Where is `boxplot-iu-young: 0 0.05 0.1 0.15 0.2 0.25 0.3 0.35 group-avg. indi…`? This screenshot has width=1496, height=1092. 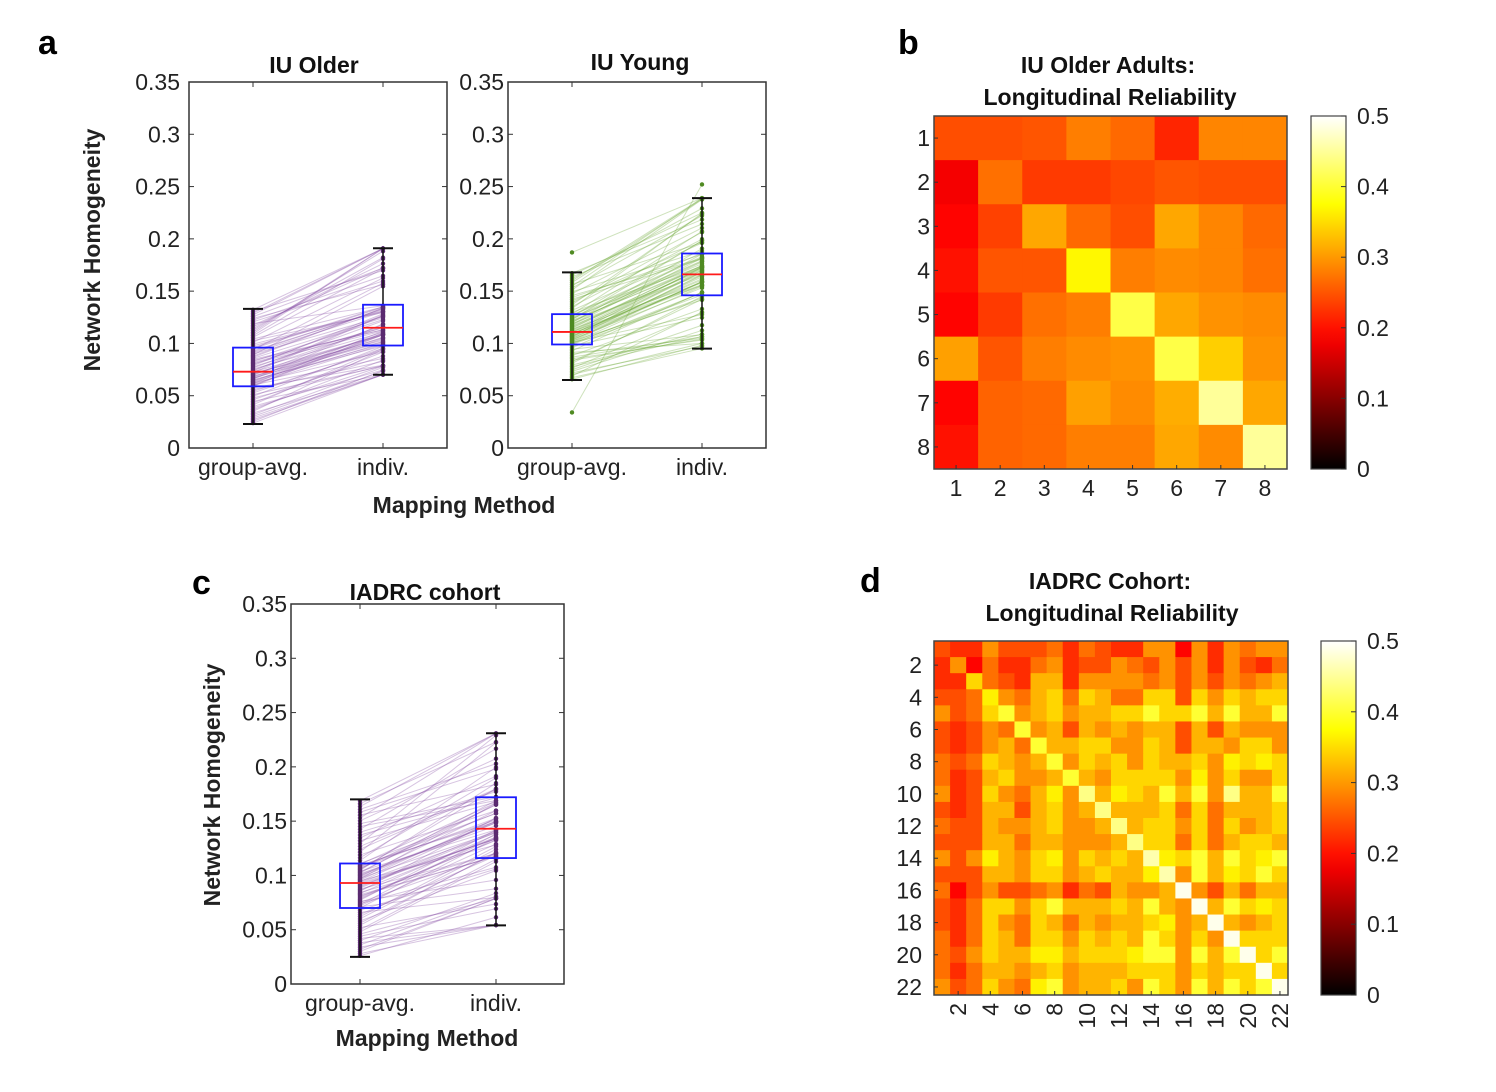 boxplot-iu-young: 0 0.05 0.1 0.15 0.2 0.25 0.3 0.35 group-avg. indi… is located at coordinates (613, 274).